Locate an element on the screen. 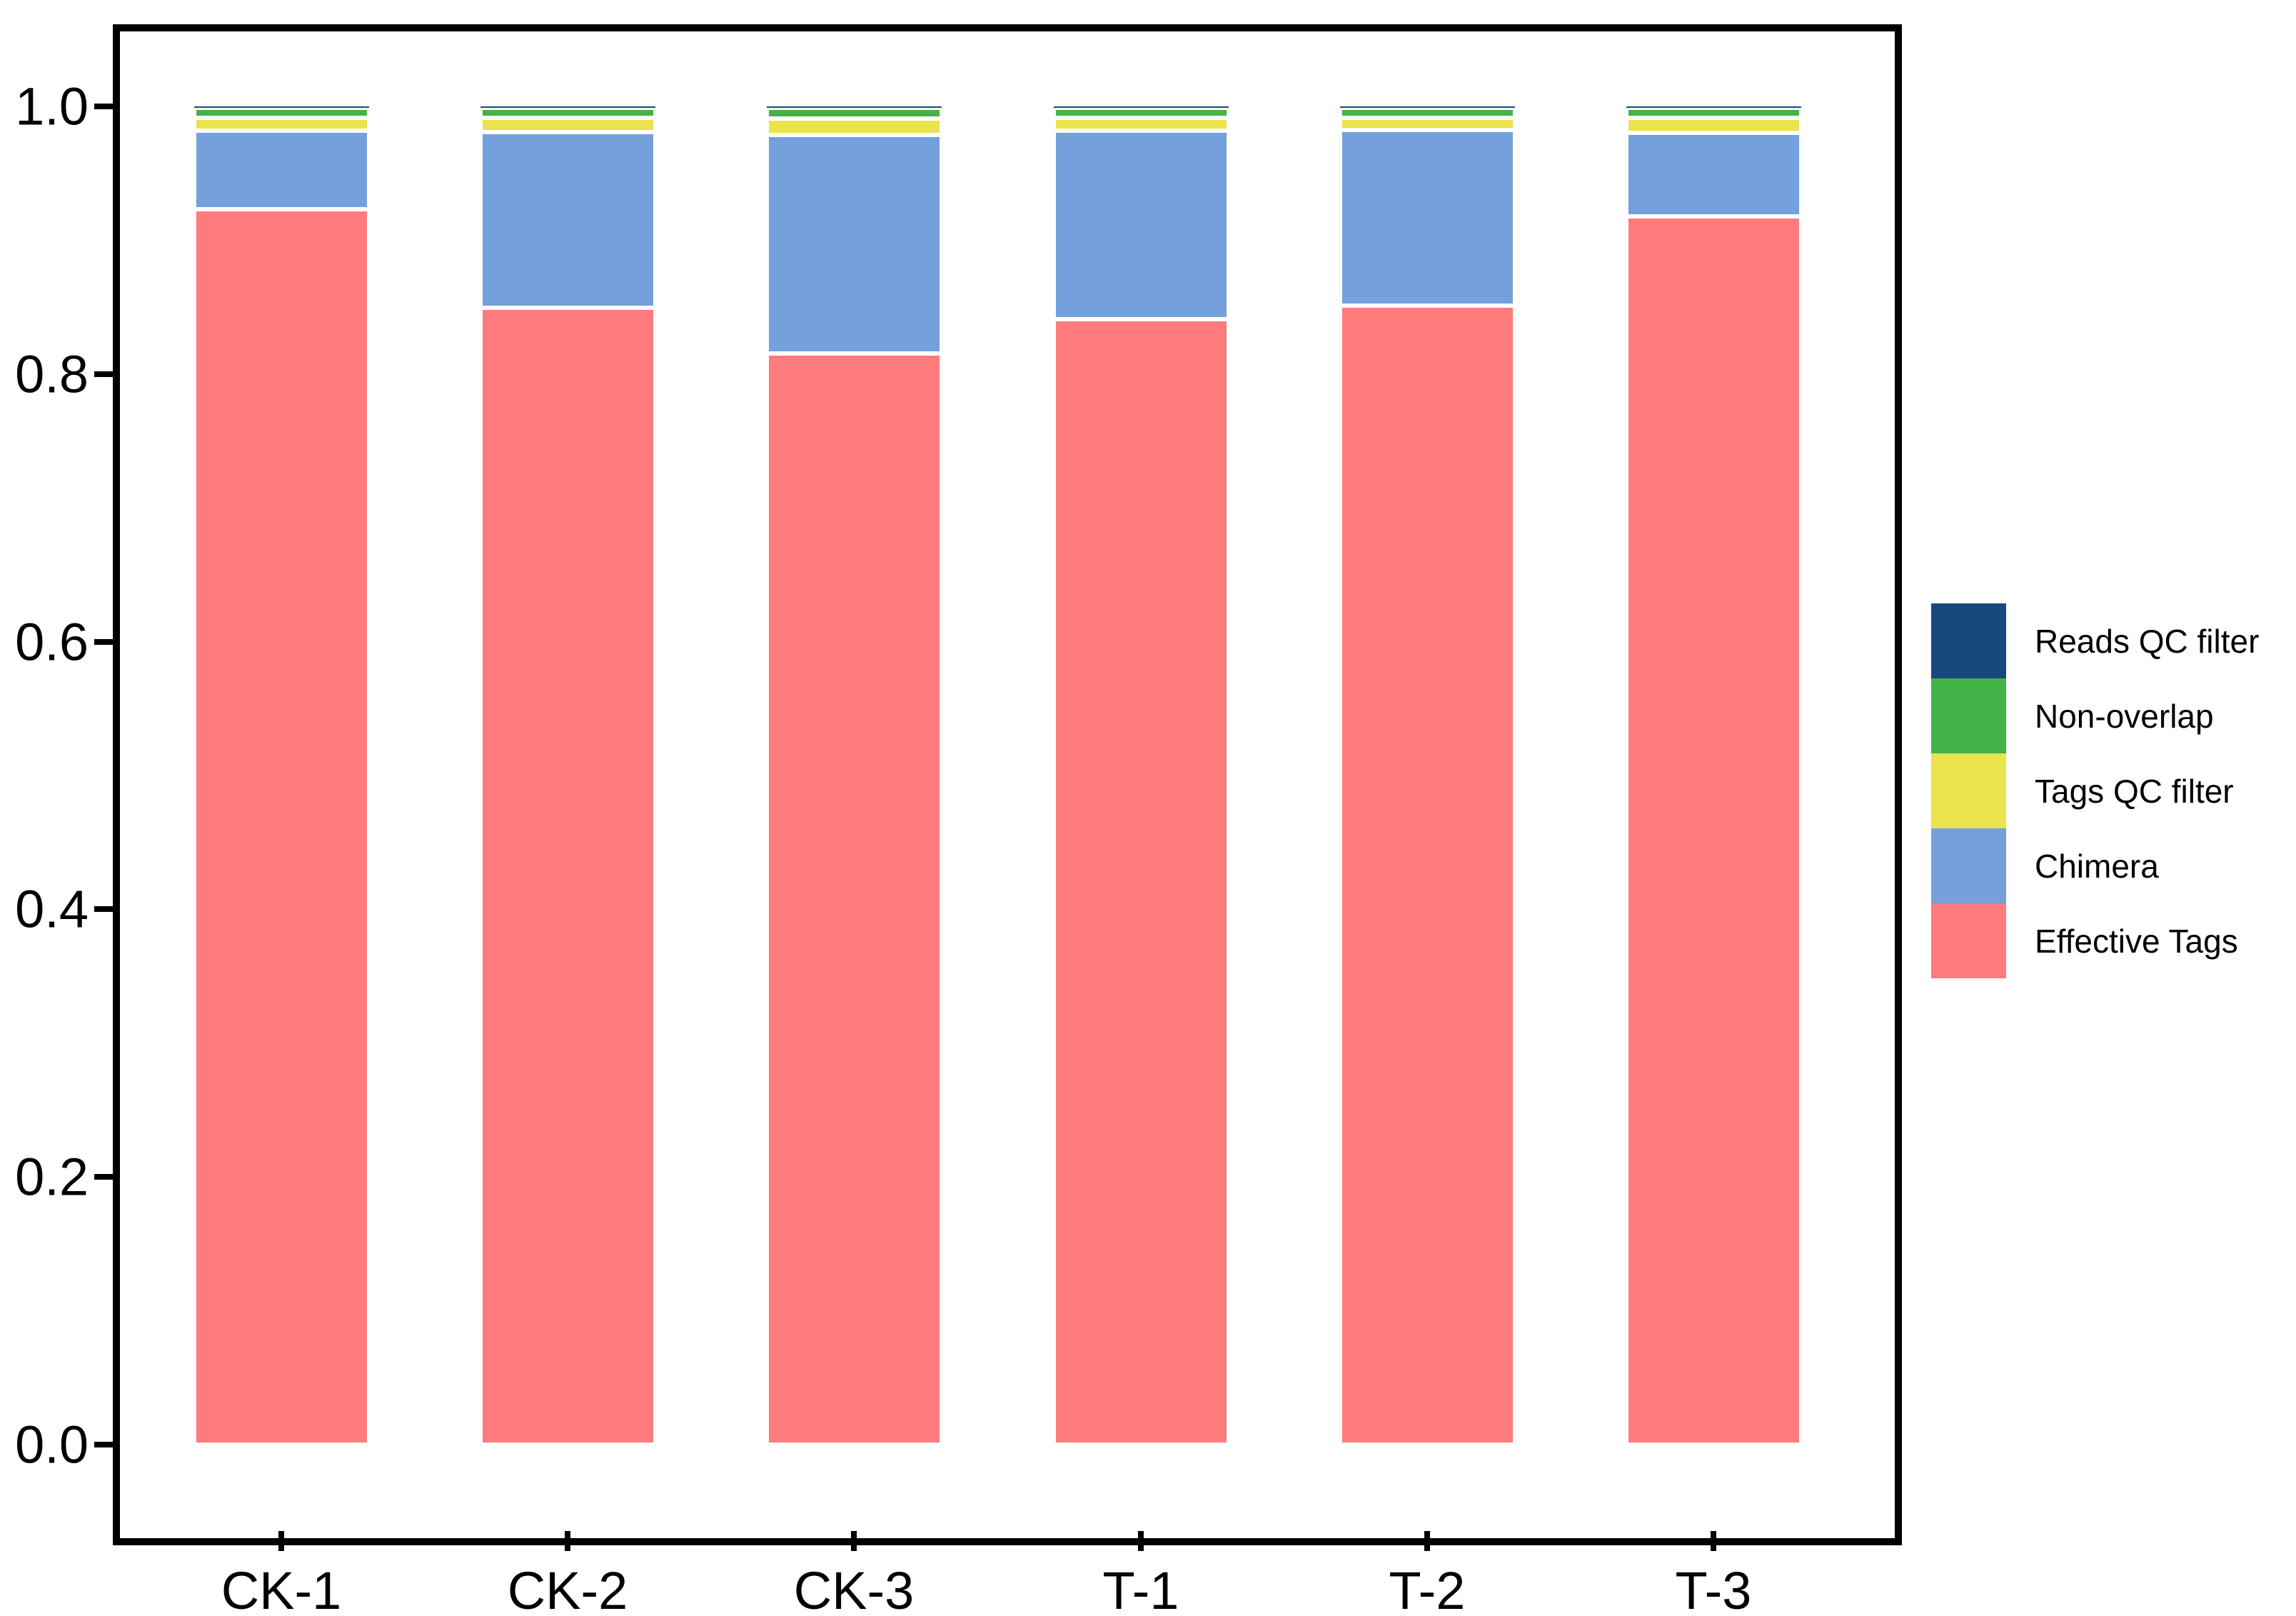 This screenshot has width=2296, height=1616. legend-label-non-overlap: Non-overlap is located at coordinates (2124, 716).